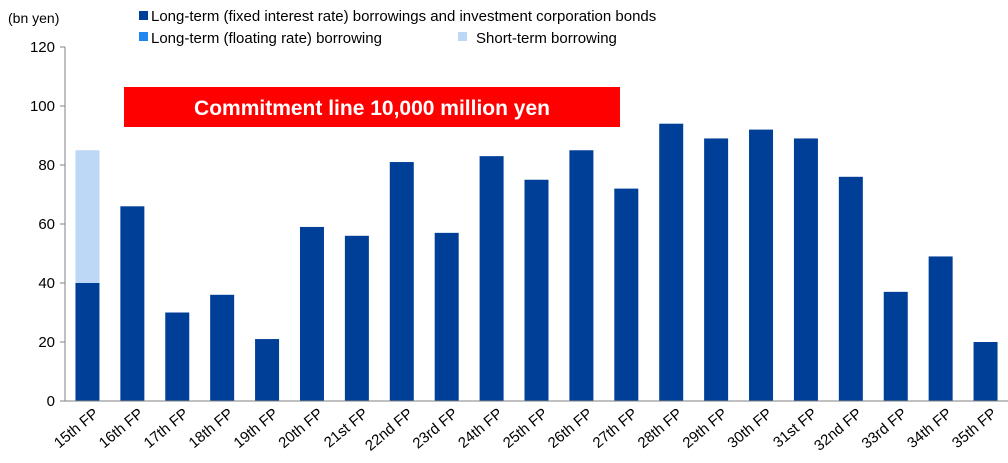 The height and width of the screenshot is (463, 1008). I want to click on legend-swatch-short-term, so click(462, 36).